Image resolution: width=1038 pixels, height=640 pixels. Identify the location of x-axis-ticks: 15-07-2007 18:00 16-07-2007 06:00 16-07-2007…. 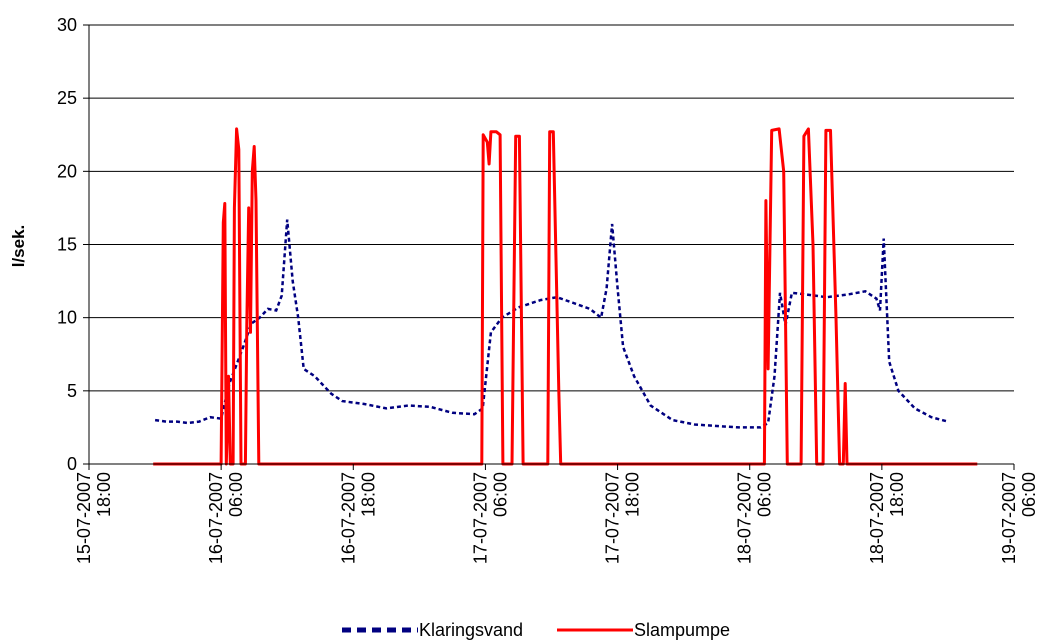
(556, 514).